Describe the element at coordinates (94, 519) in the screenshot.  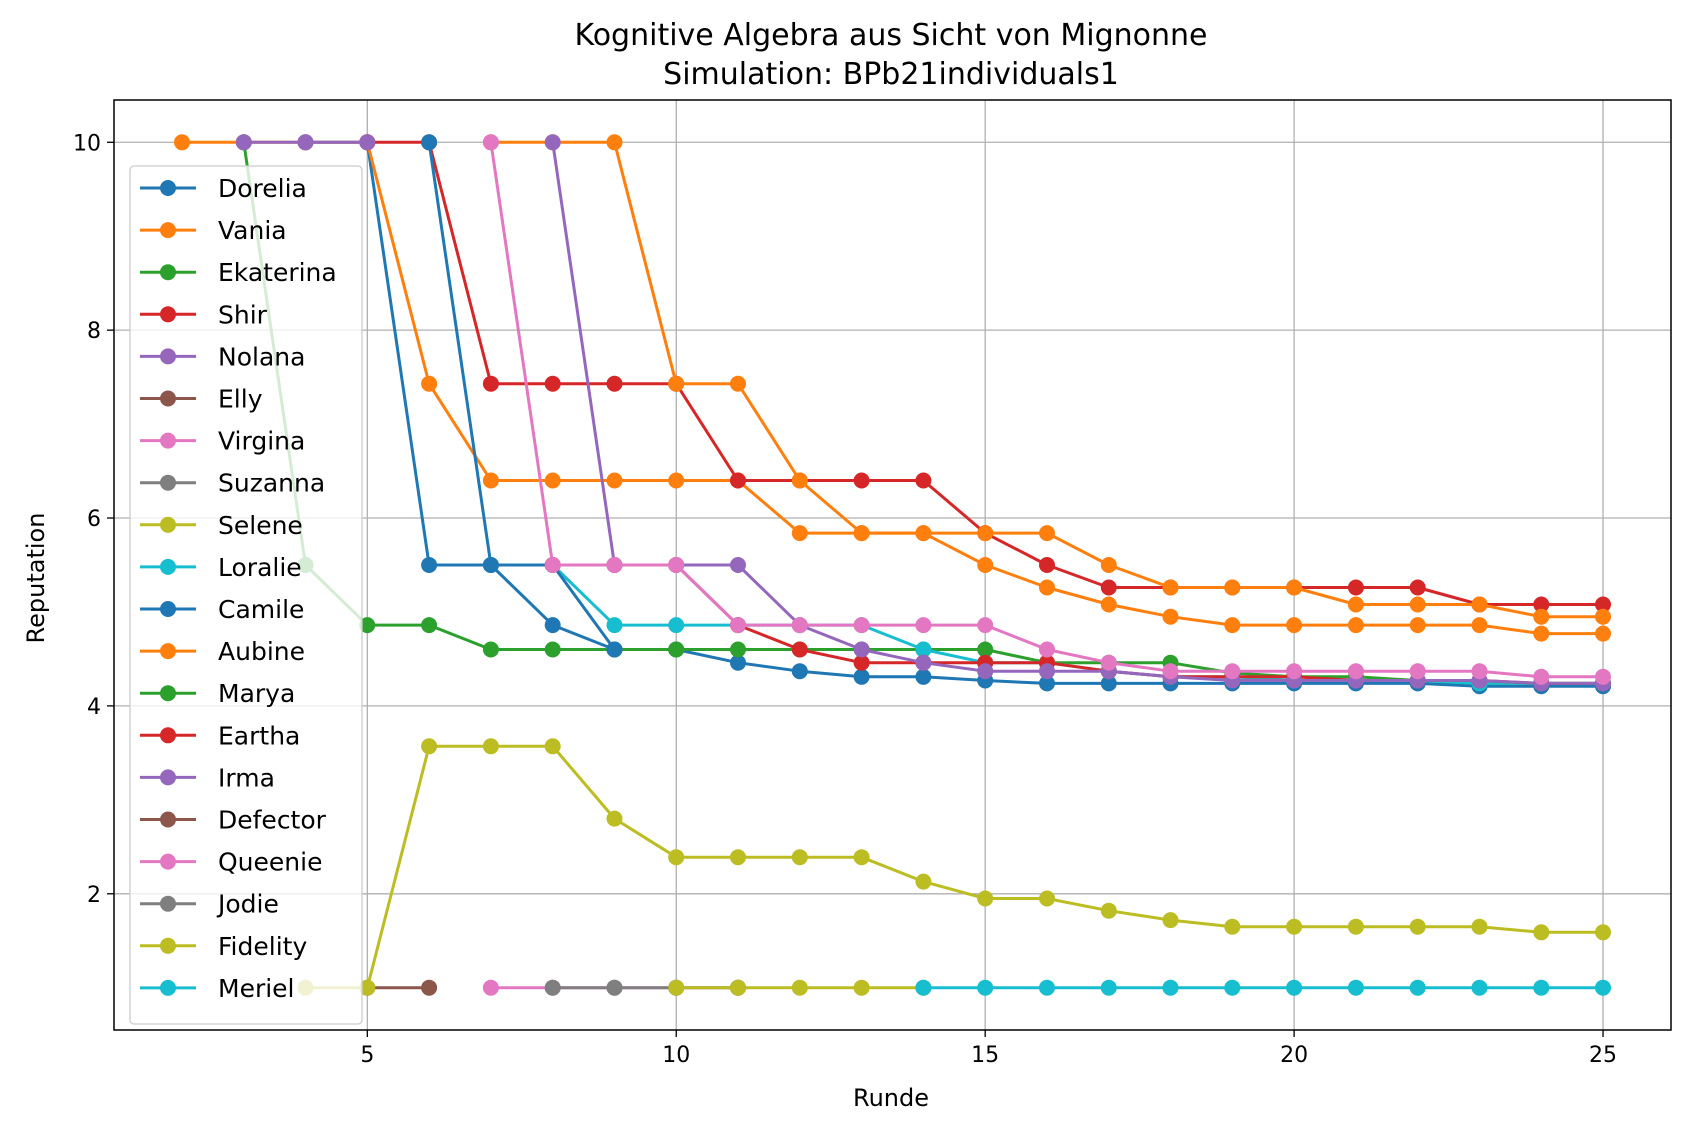
I see `y-tick-label: 6` at that location.